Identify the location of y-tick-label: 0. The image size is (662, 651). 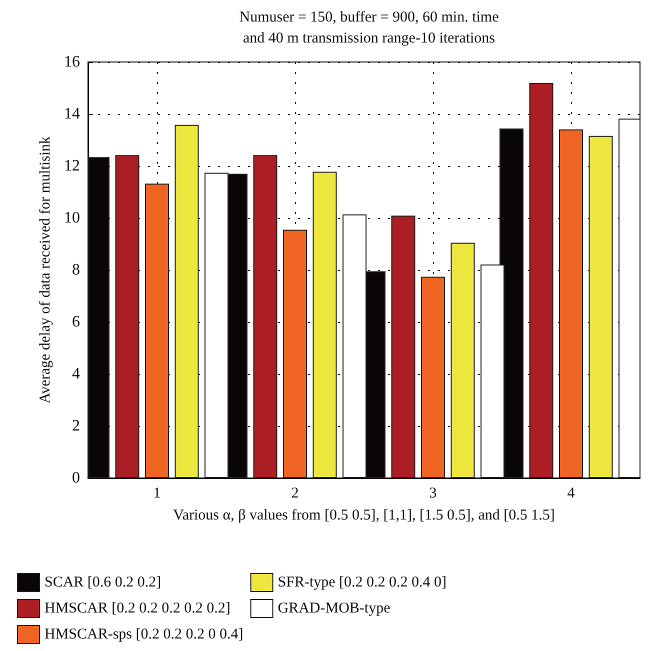
(76, 478).